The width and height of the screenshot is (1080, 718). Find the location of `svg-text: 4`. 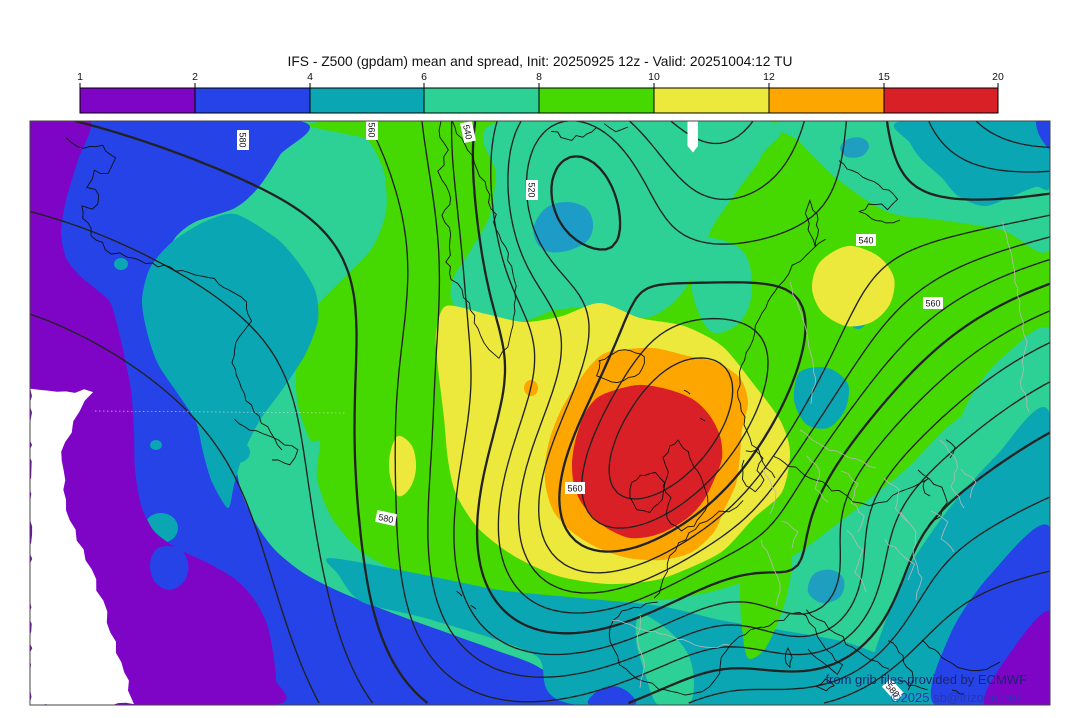

svg-text: 4 is located at coordinates (310, 77).